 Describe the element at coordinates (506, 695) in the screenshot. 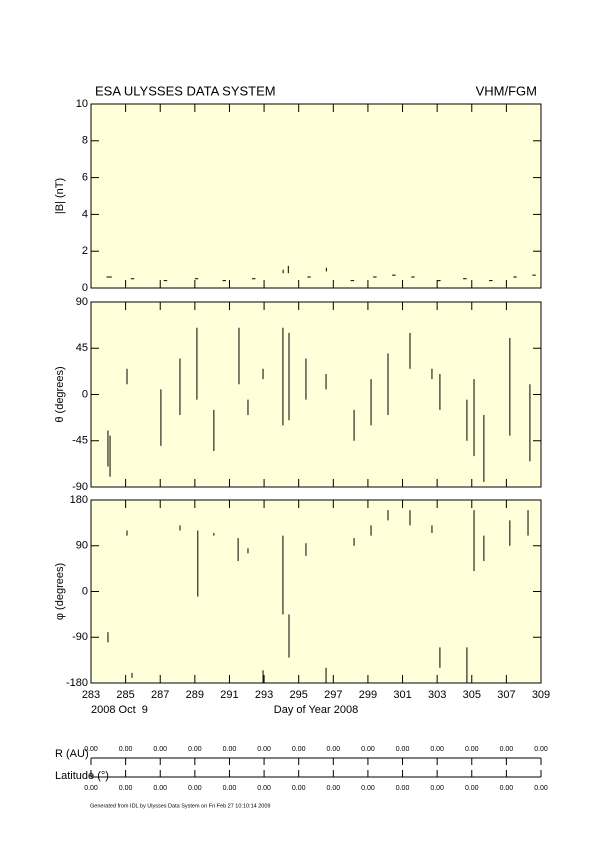

I see `x-tick-label: 307` at that location.